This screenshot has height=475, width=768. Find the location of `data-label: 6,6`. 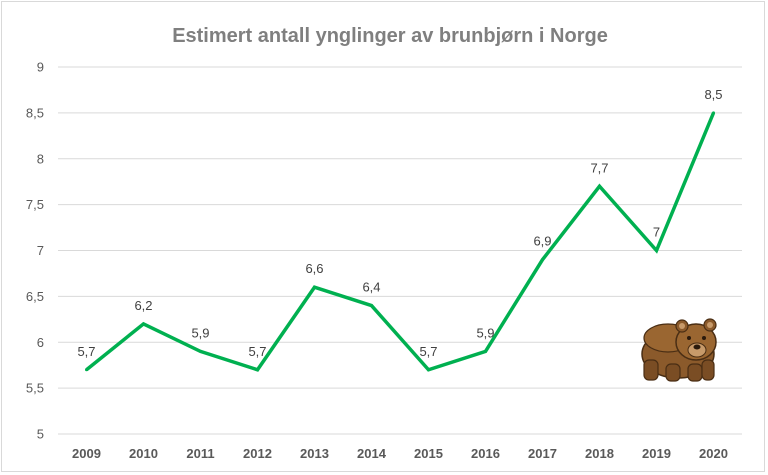

data-label: 6,6 is located at coordinates (314, 268).